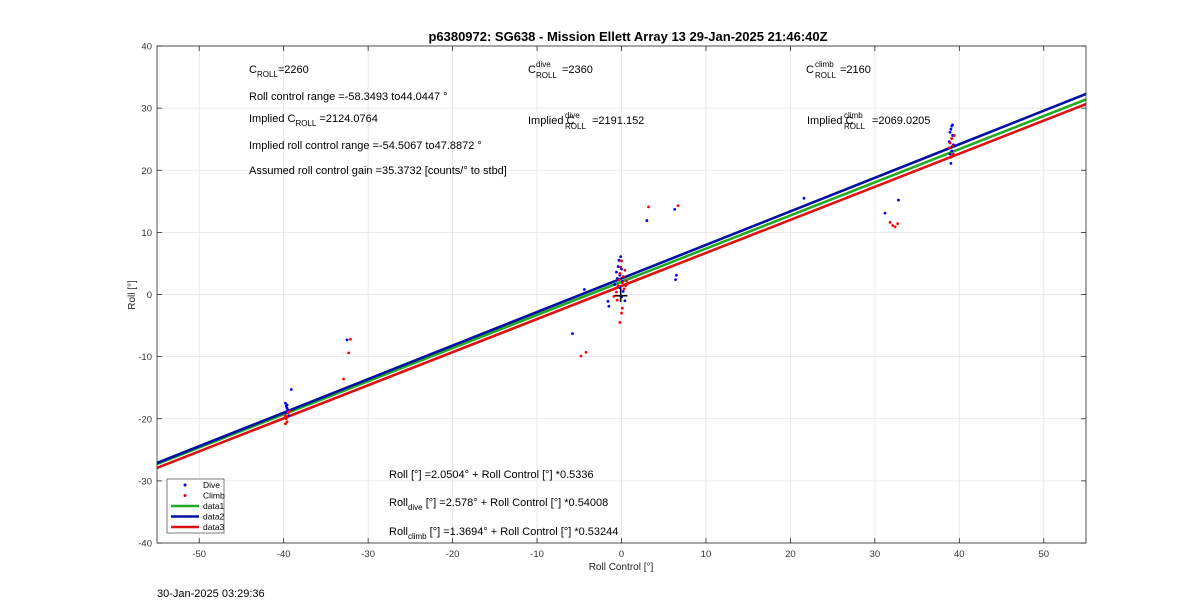 This screenshot has width=1200, height=611. Describe the element at coordinates (146, 233) in the screenshot. I see `y-tick-label: 10` at that location.